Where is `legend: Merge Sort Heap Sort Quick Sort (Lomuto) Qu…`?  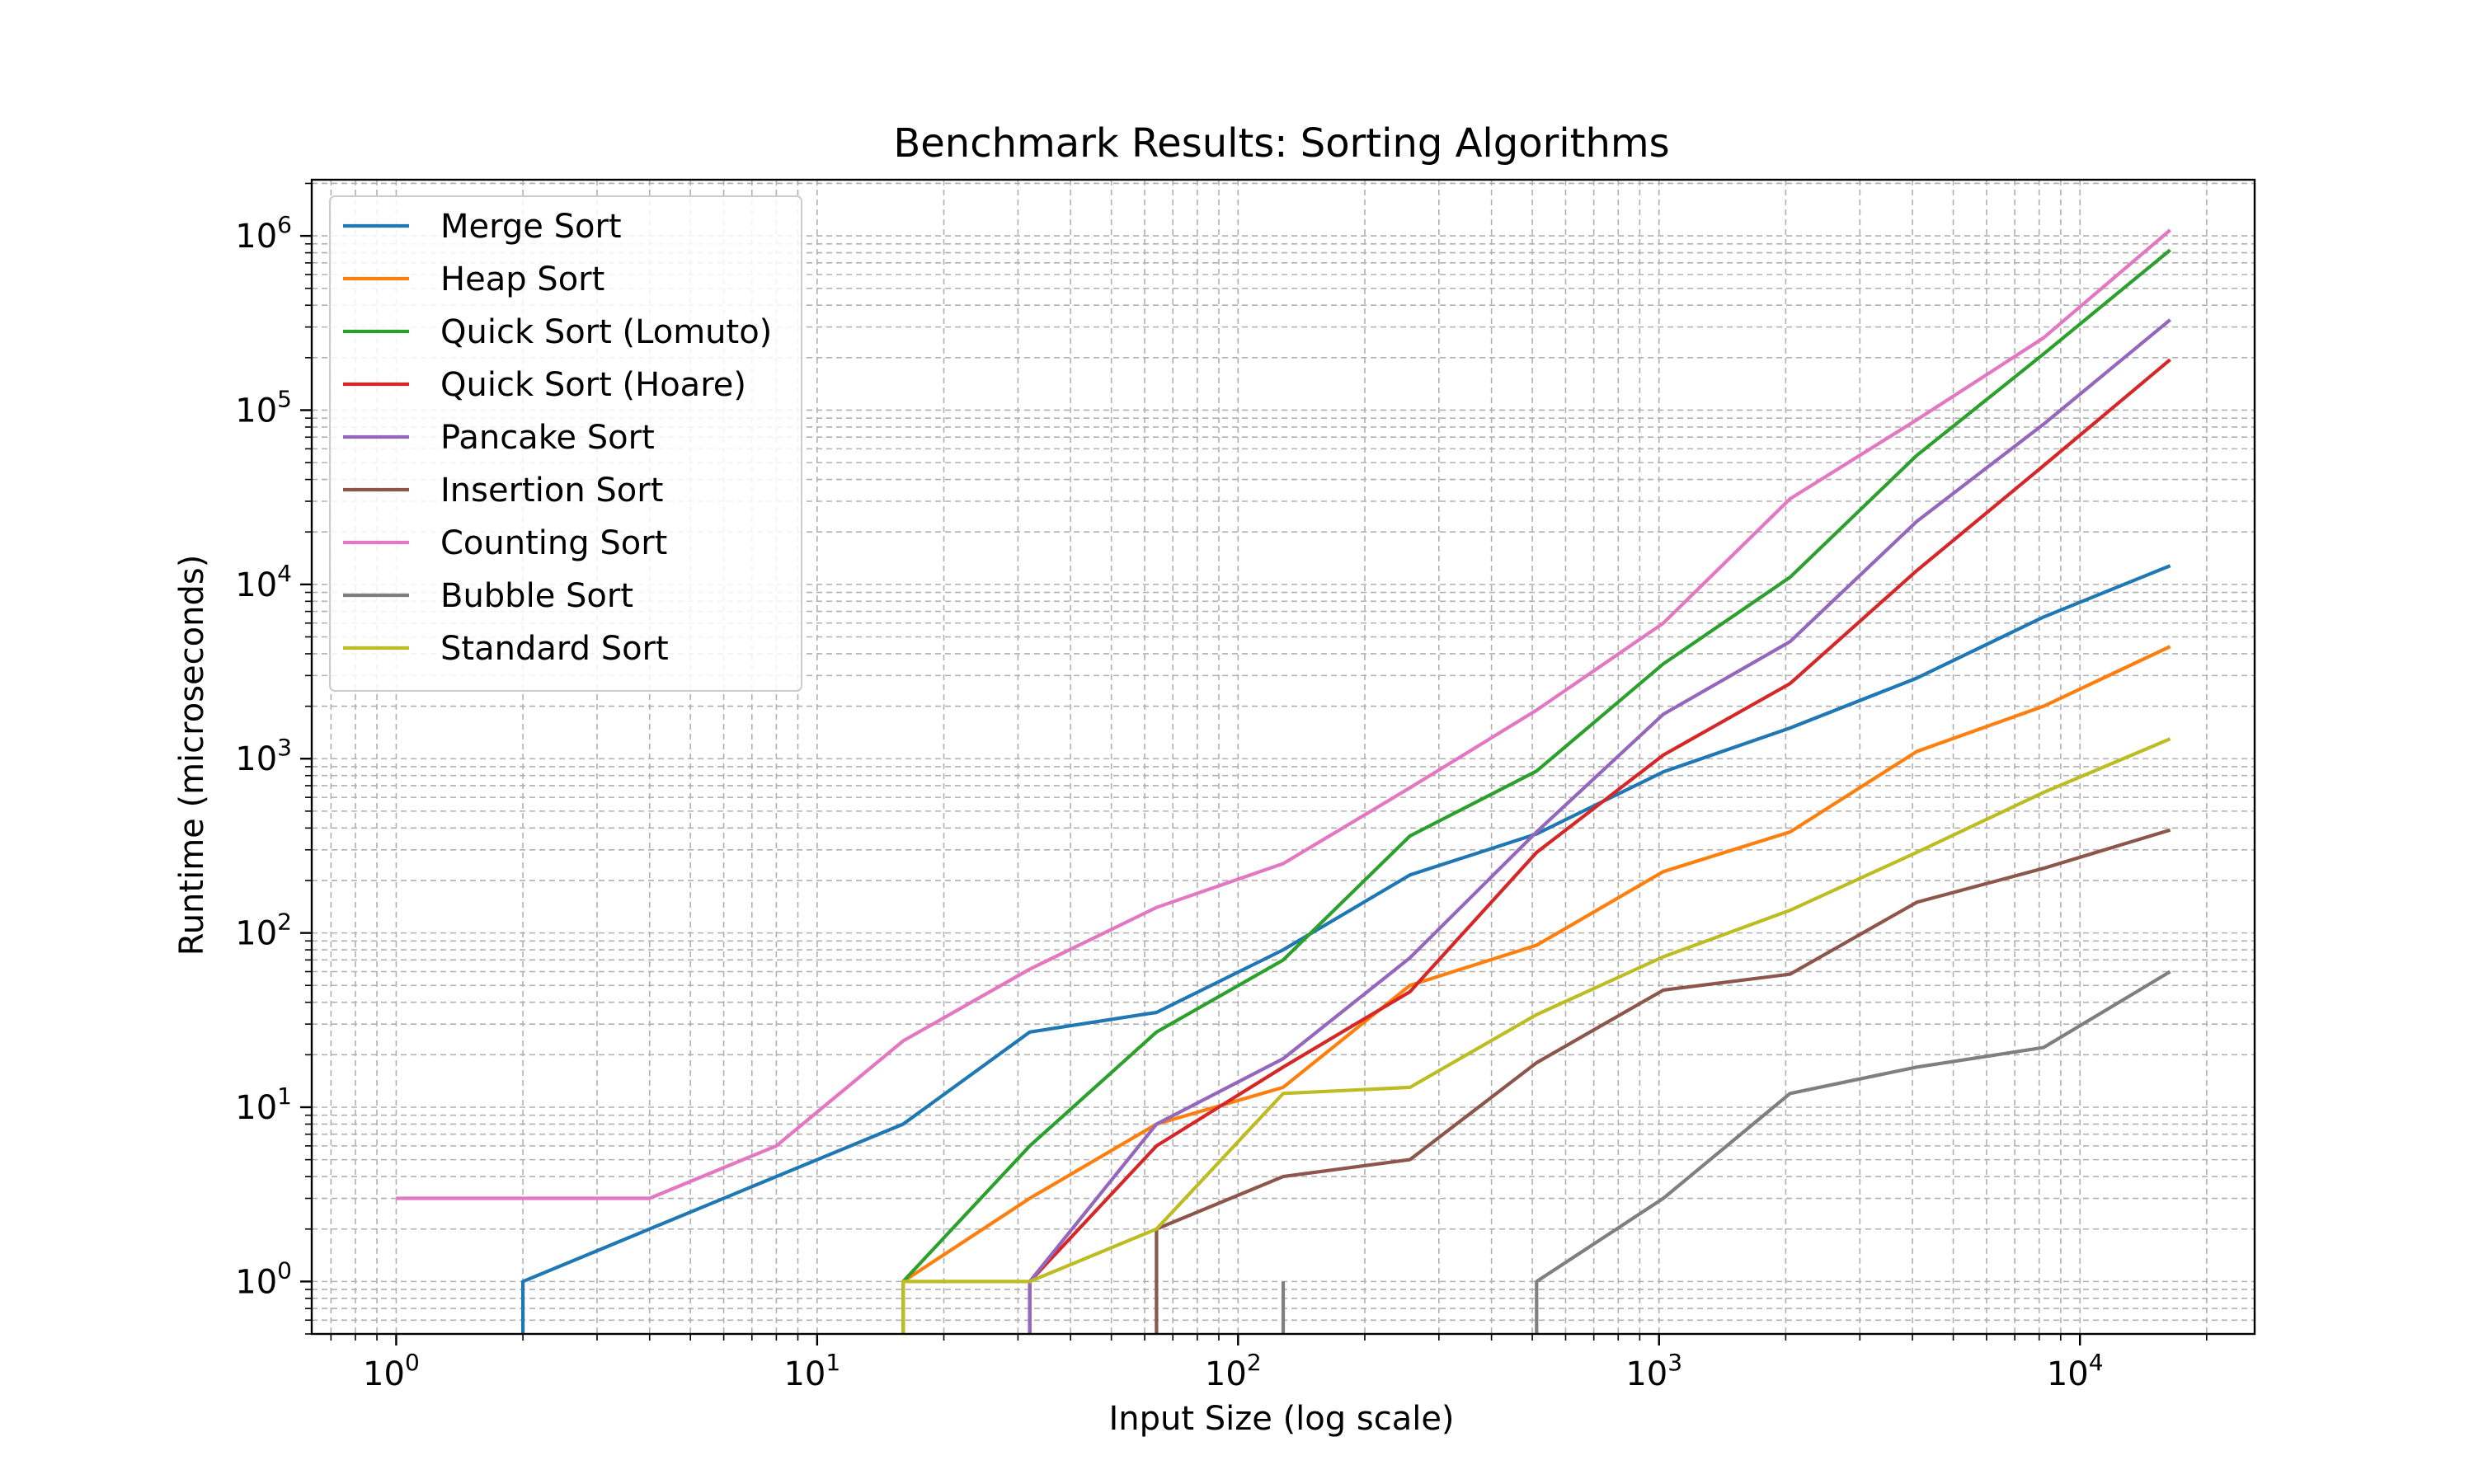 legend: Merge Sort Heap Sort Quick Sort (Lomuto) Qu… is located at coordinates (565, 444).